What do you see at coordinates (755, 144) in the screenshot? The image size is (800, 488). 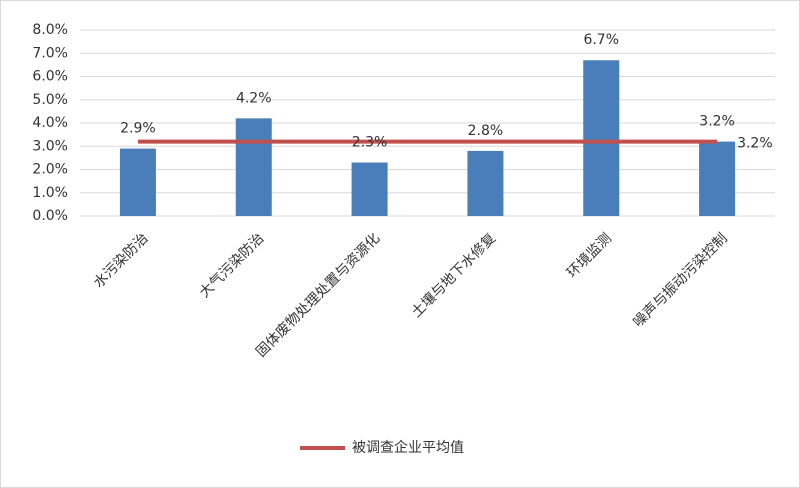 I see `average-label: 3.2%` at bounding box center [755, 144].